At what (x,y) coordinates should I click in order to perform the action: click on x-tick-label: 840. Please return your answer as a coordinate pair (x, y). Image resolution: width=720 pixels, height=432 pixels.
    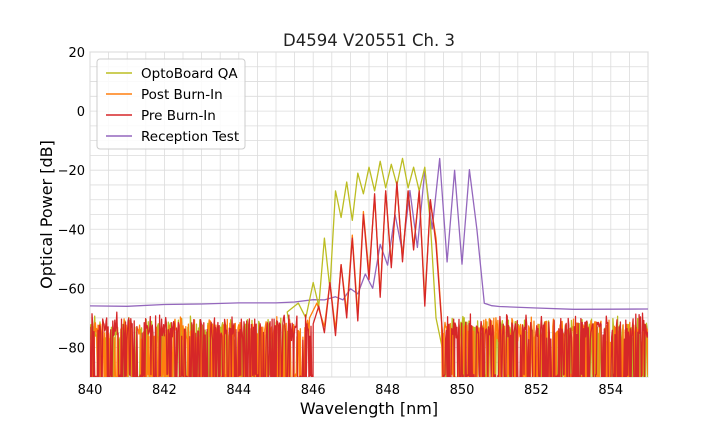
    Looking at the image, I should click on (90, 390).